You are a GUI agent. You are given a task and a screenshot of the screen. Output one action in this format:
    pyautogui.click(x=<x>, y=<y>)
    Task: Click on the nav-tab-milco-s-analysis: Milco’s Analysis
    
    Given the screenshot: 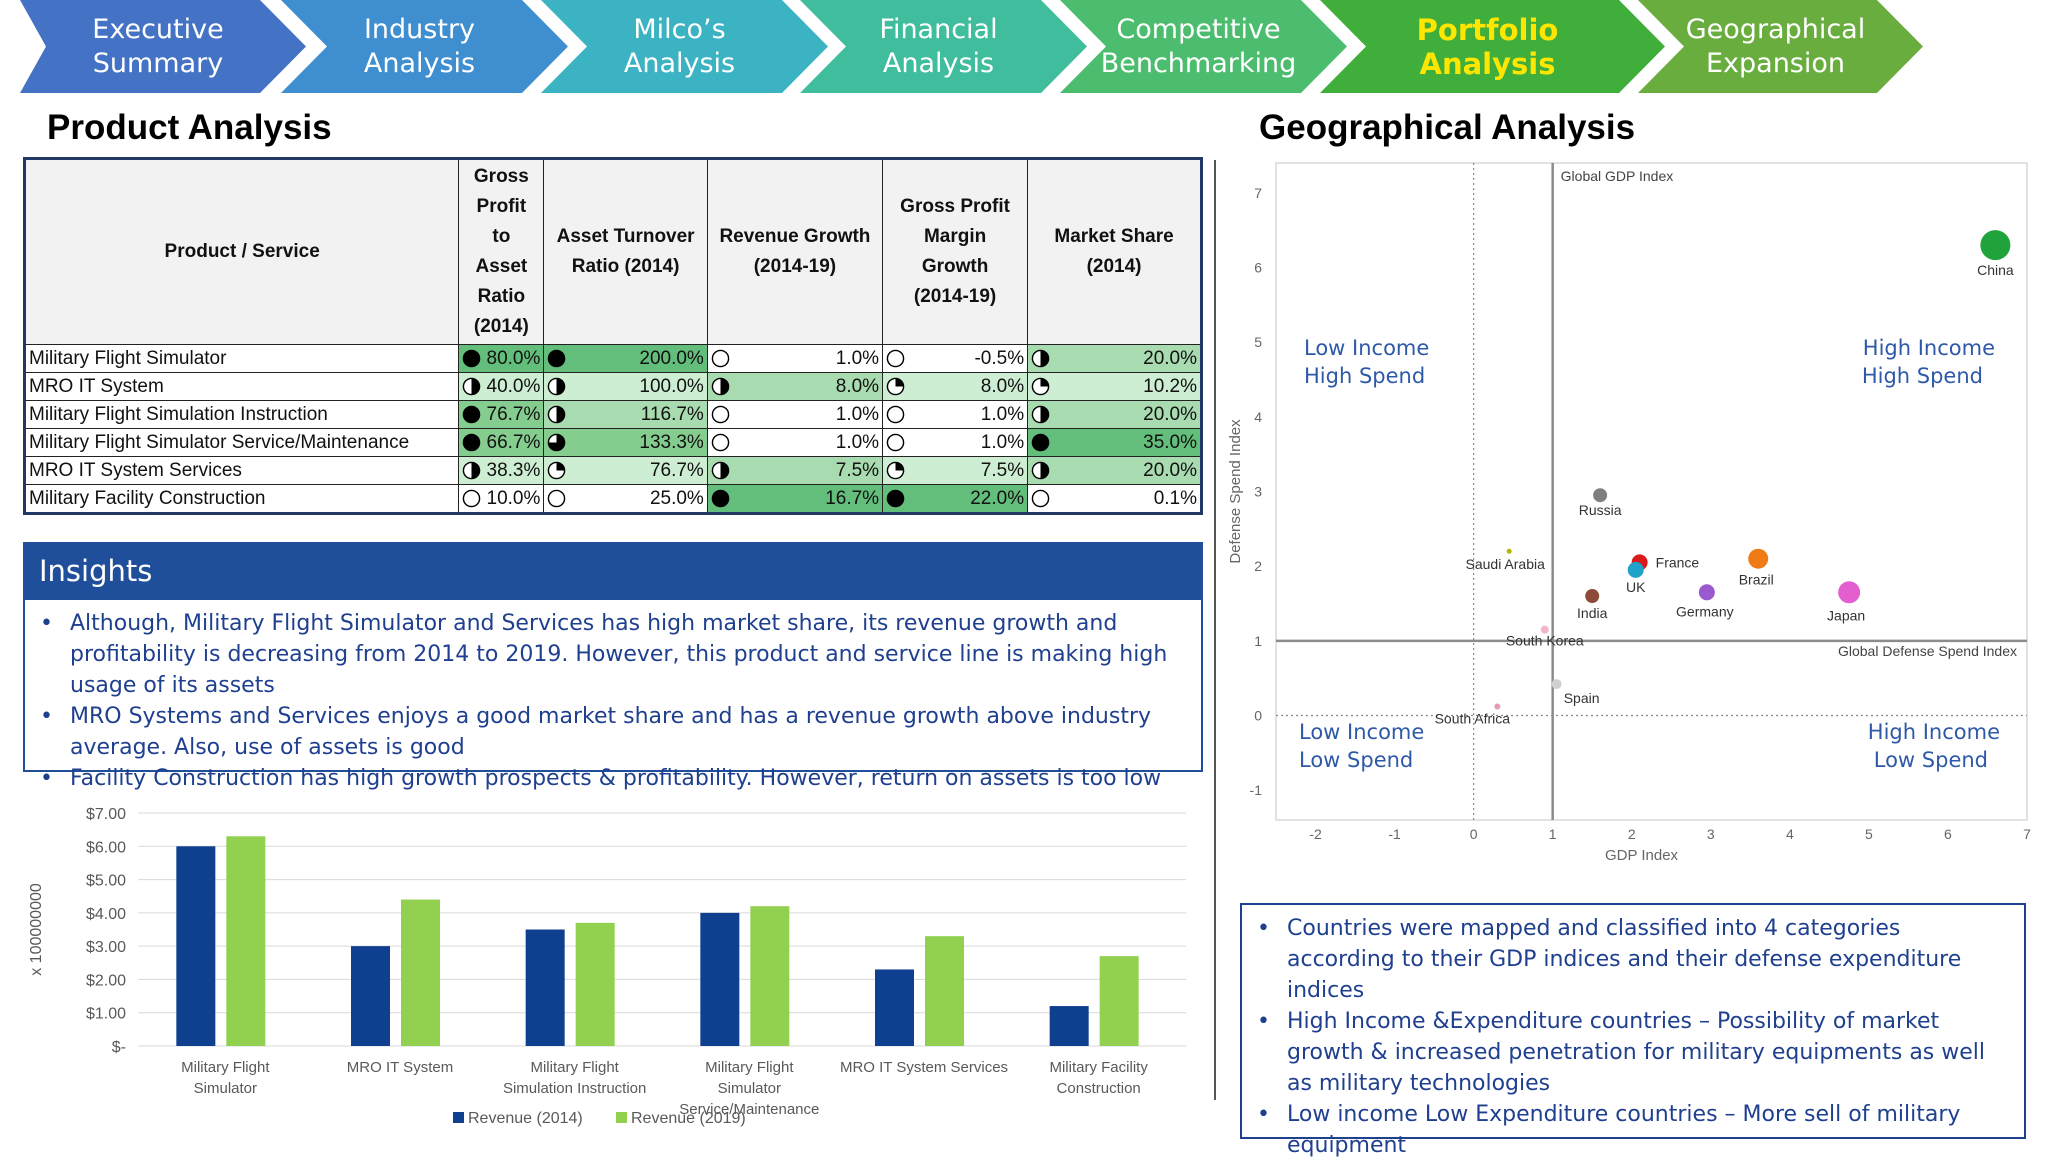 What is the action you would take?
    pyautogui.click(x=684, y=46)
    